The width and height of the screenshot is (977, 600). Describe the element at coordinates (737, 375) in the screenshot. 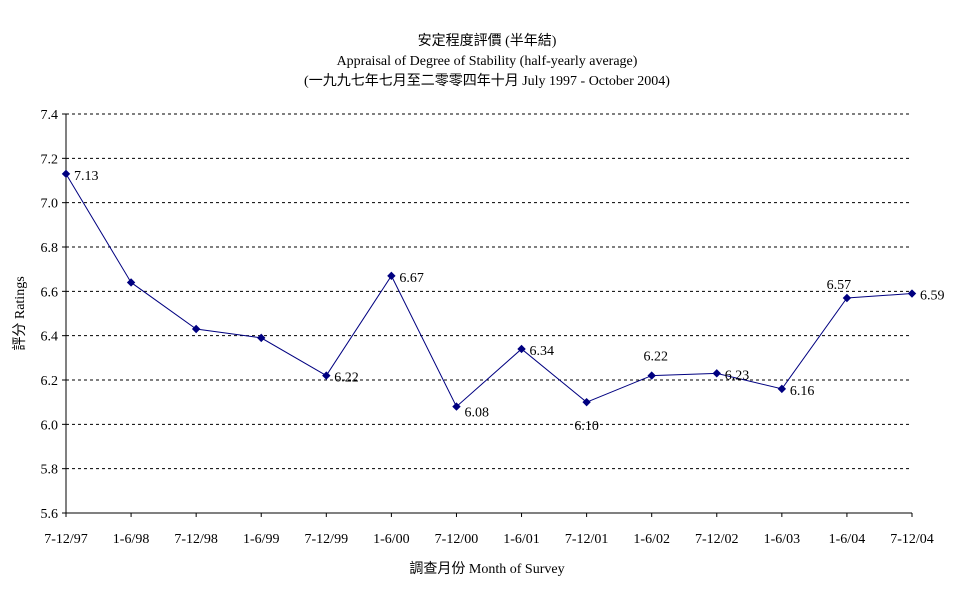

I see `data-label: 6.23` at that location.